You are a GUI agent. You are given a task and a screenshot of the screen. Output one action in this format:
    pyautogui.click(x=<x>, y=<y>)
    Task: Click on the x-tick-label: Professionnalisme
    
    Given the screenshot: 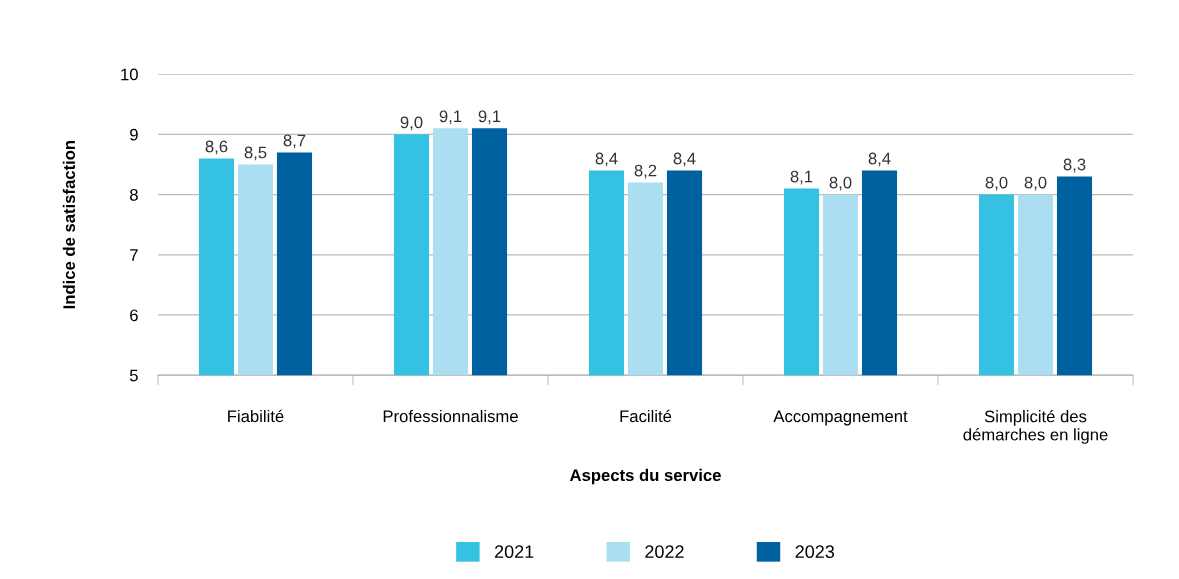 What is the action you would take?
    pyautogui.click(x=450, y=416)
    